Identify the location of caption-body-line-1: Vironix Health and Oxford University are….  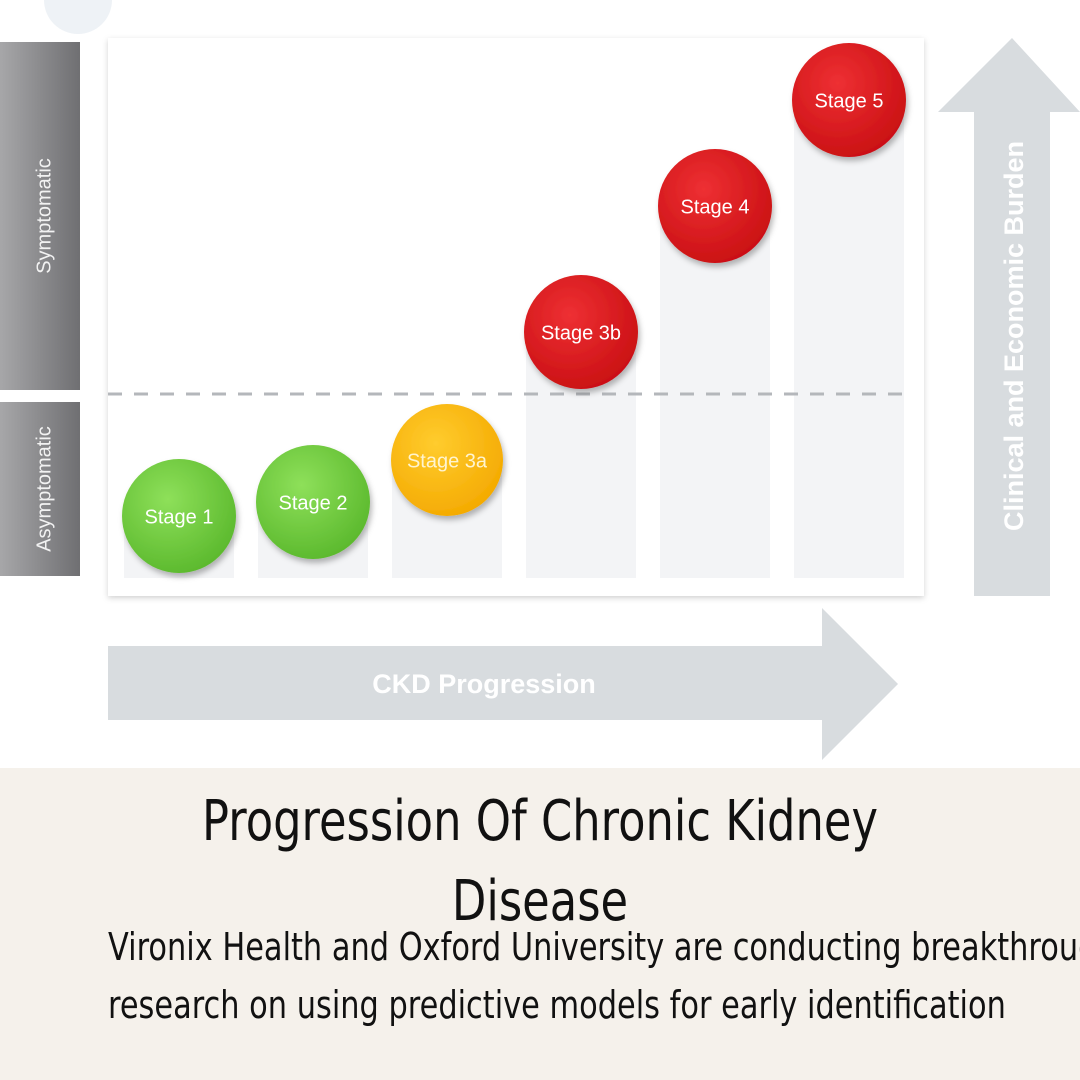
(594, 947).